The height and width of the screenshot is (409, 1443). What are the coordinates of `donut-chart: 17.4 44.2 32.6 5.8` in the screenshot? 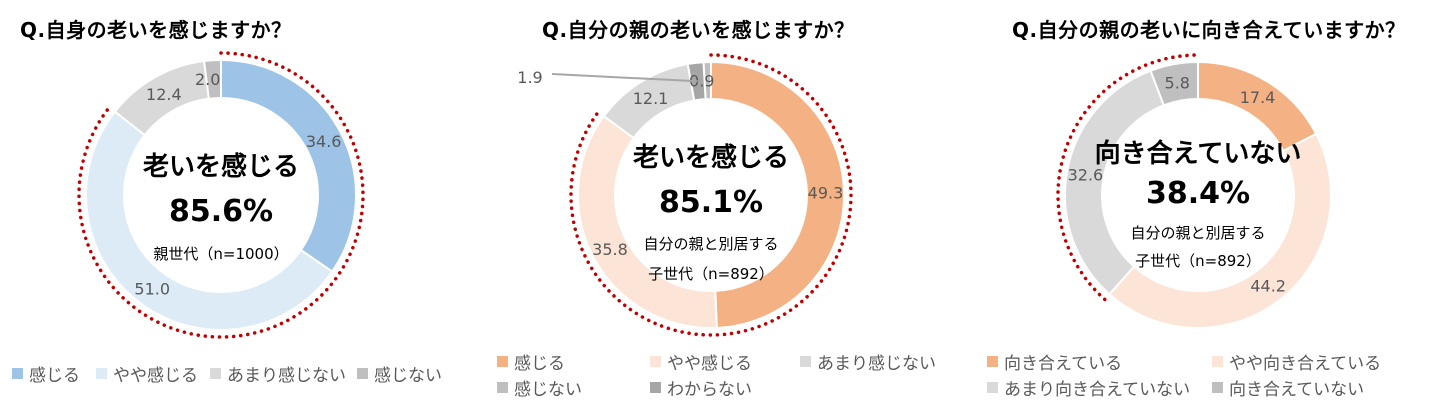 It's located at (1194, 191).